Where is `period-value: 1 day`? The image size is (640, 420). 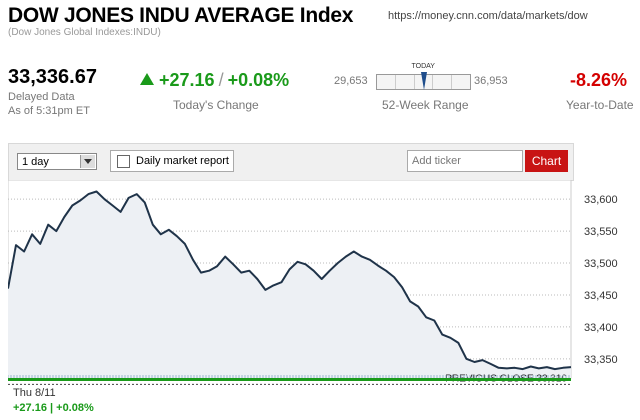 period-value: 1 day is located at coordinates (35, 162).